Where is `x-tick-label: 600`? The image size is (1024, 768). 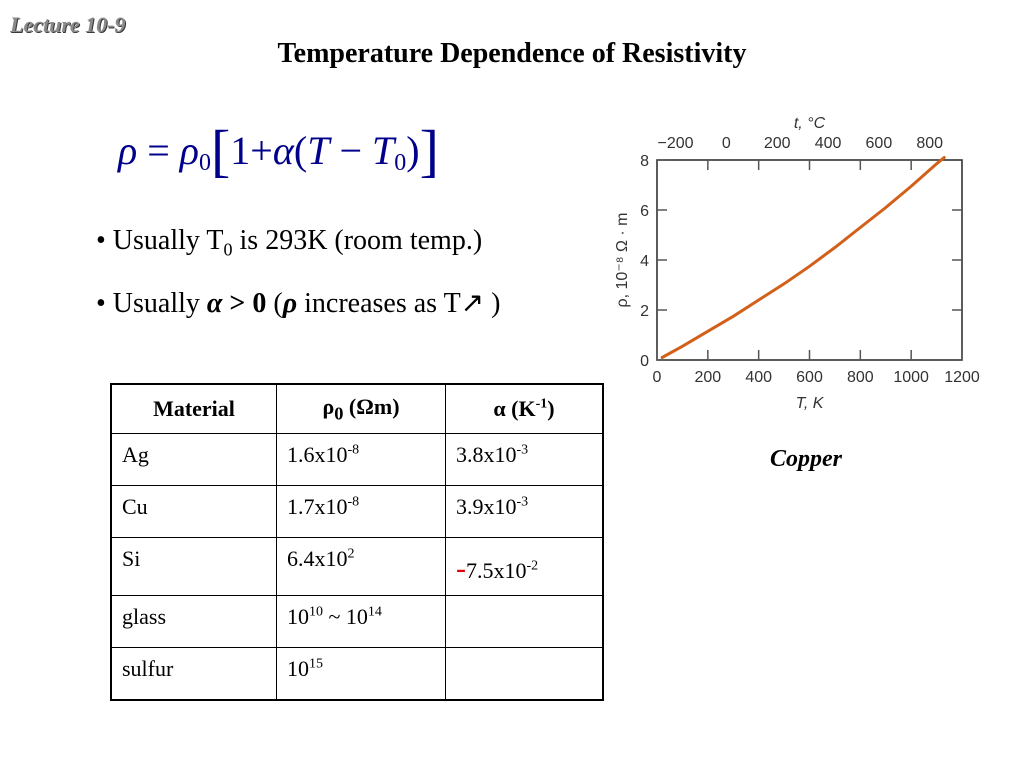
x-tick-label: 600 is located at coordinates (809, 377).